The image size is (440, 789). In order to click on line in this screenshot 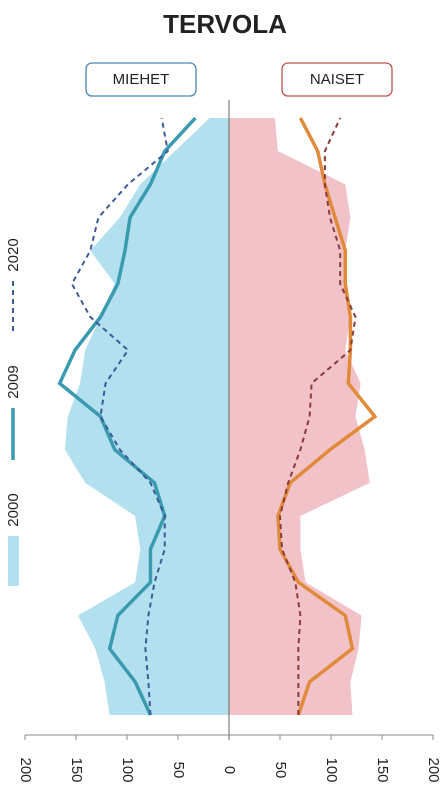, I will do `click(317, 416)`.